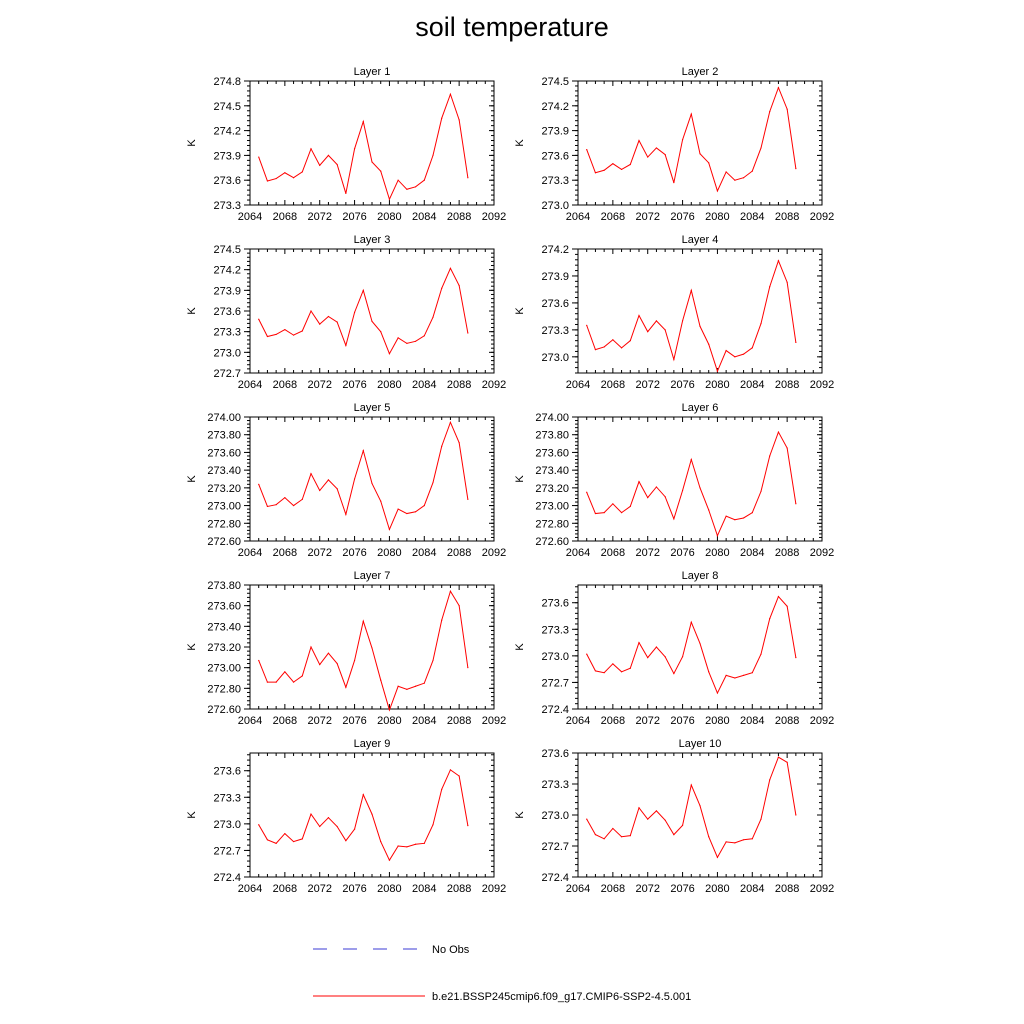 This screenshot has width=1024, height=1024. What do you see at coordinates (227, 291) in the screenshot?
I see `y-tick-label: 273.9` at bounding box center [227, 291].